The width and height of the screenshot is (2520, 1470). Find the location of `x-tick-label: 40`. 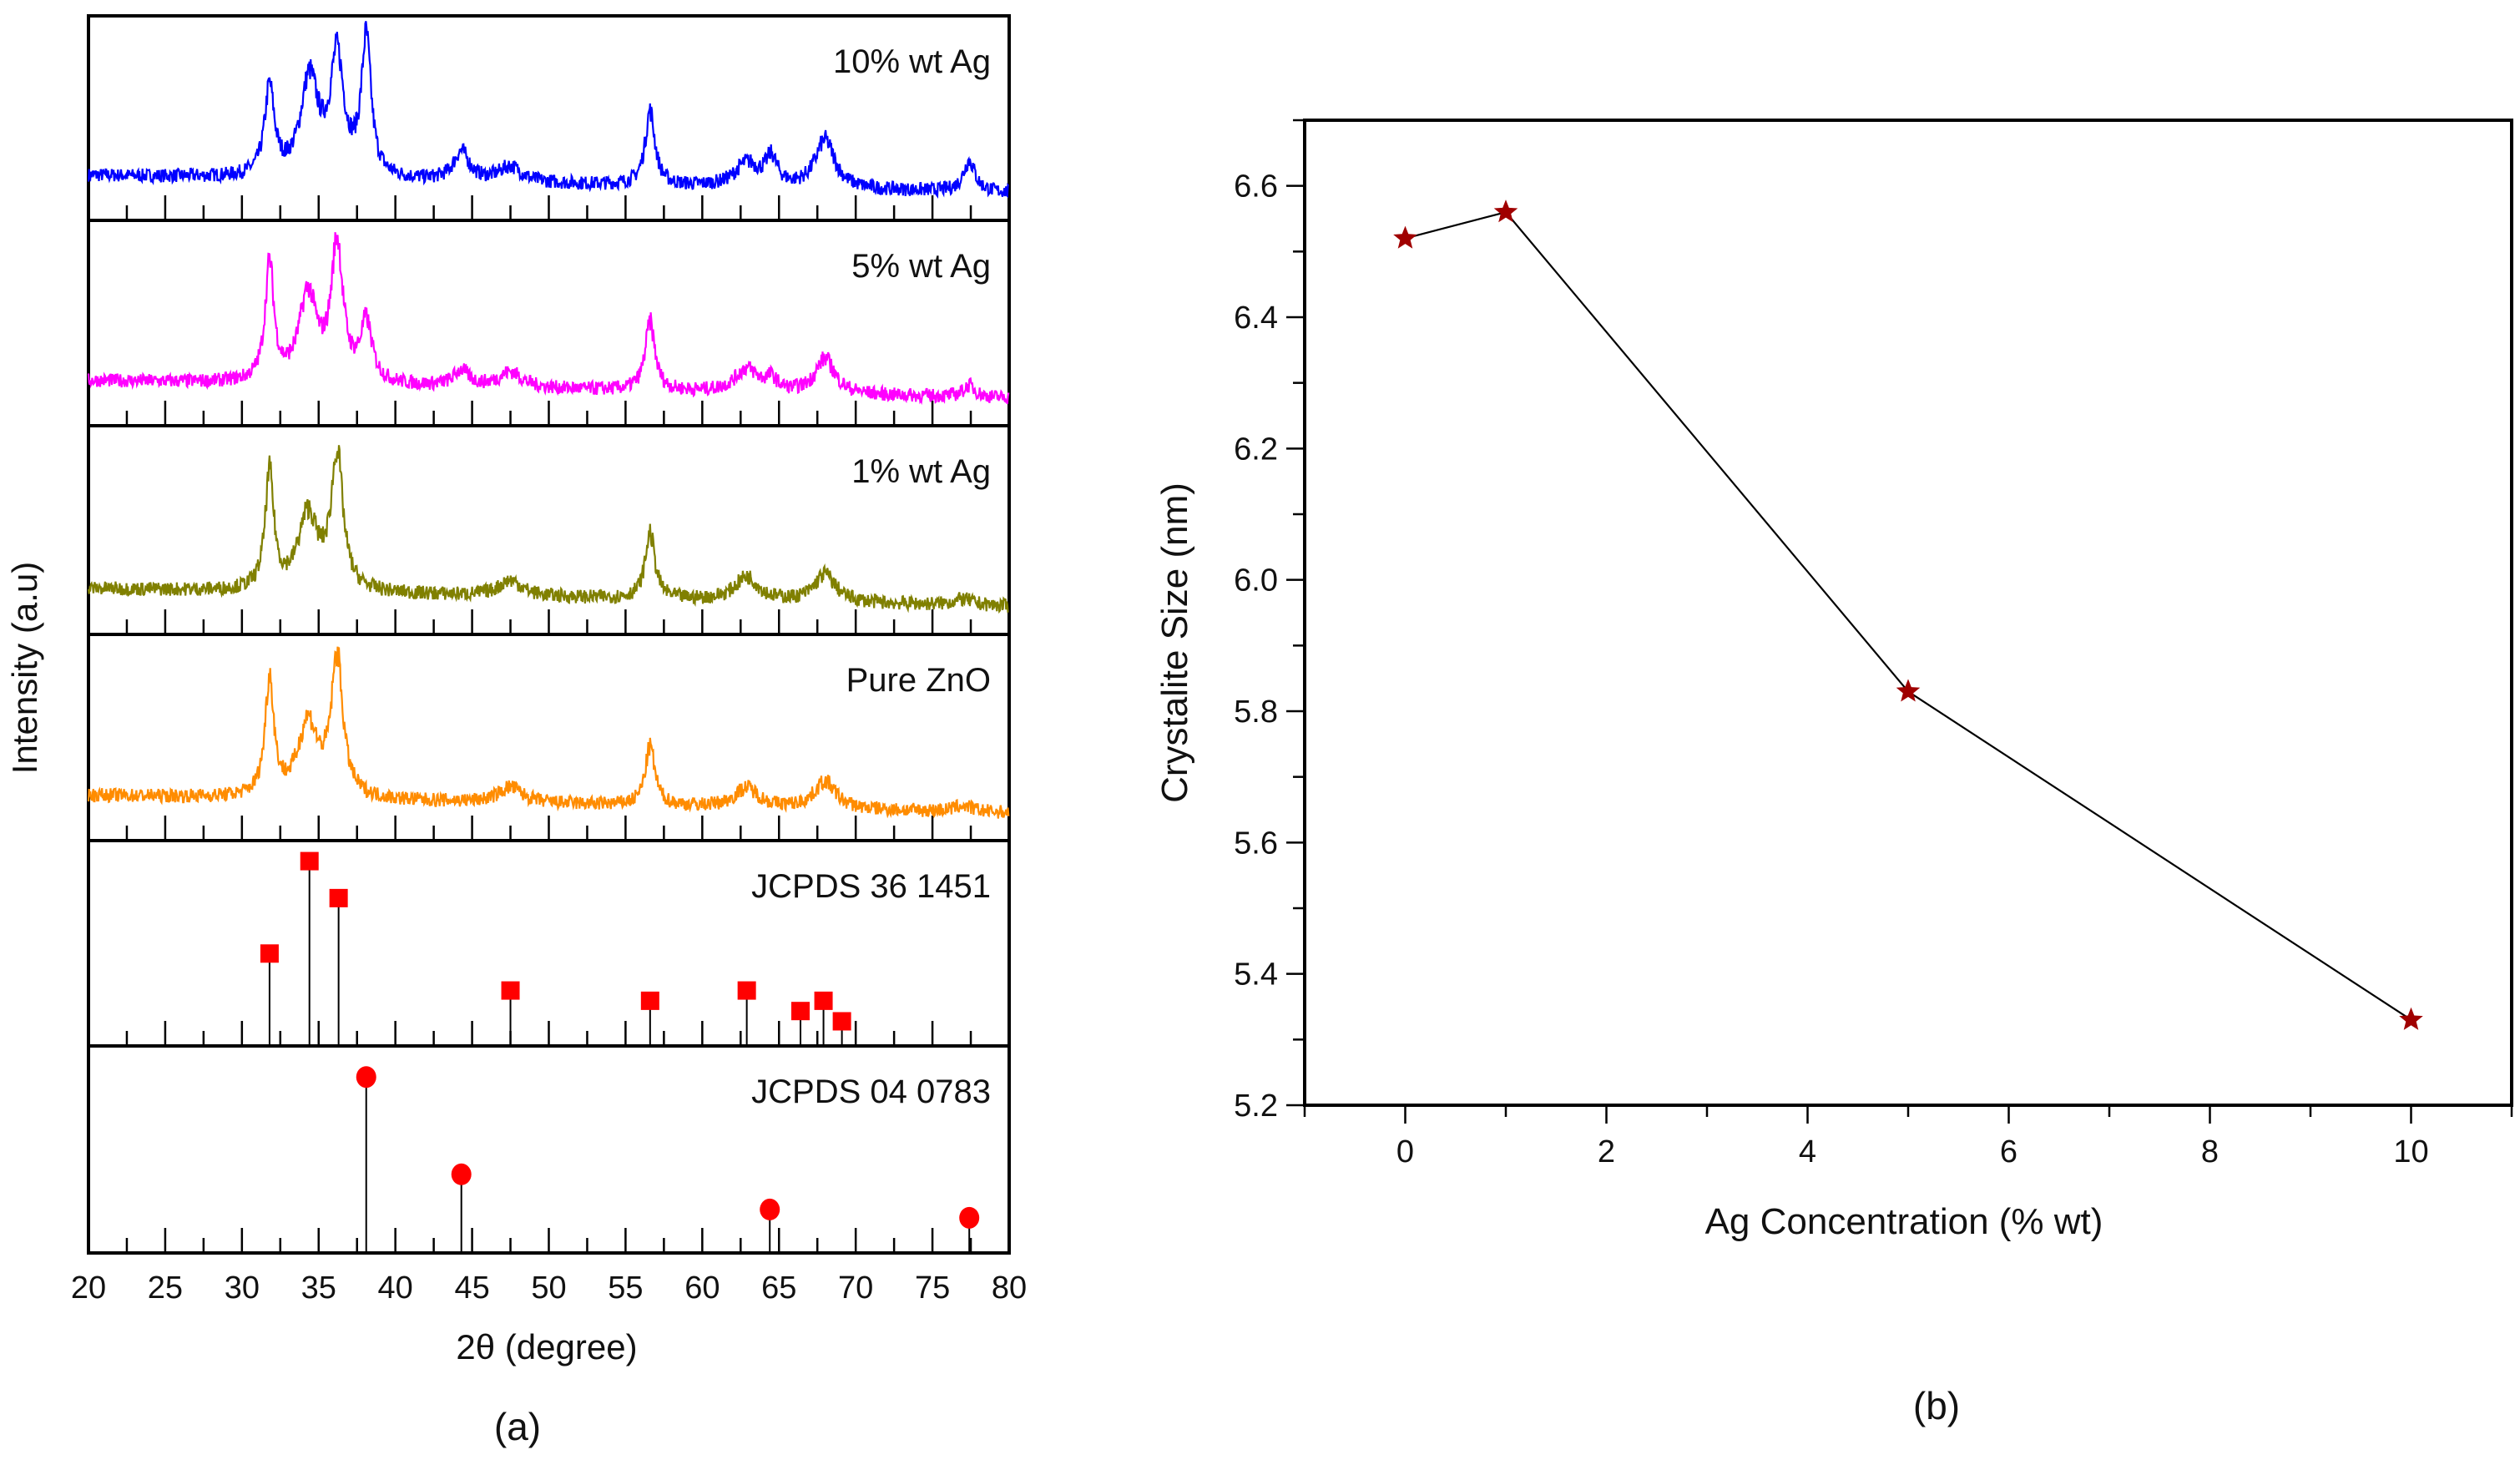

x-tick-label: 40 is located at coordinates (395, 1288).